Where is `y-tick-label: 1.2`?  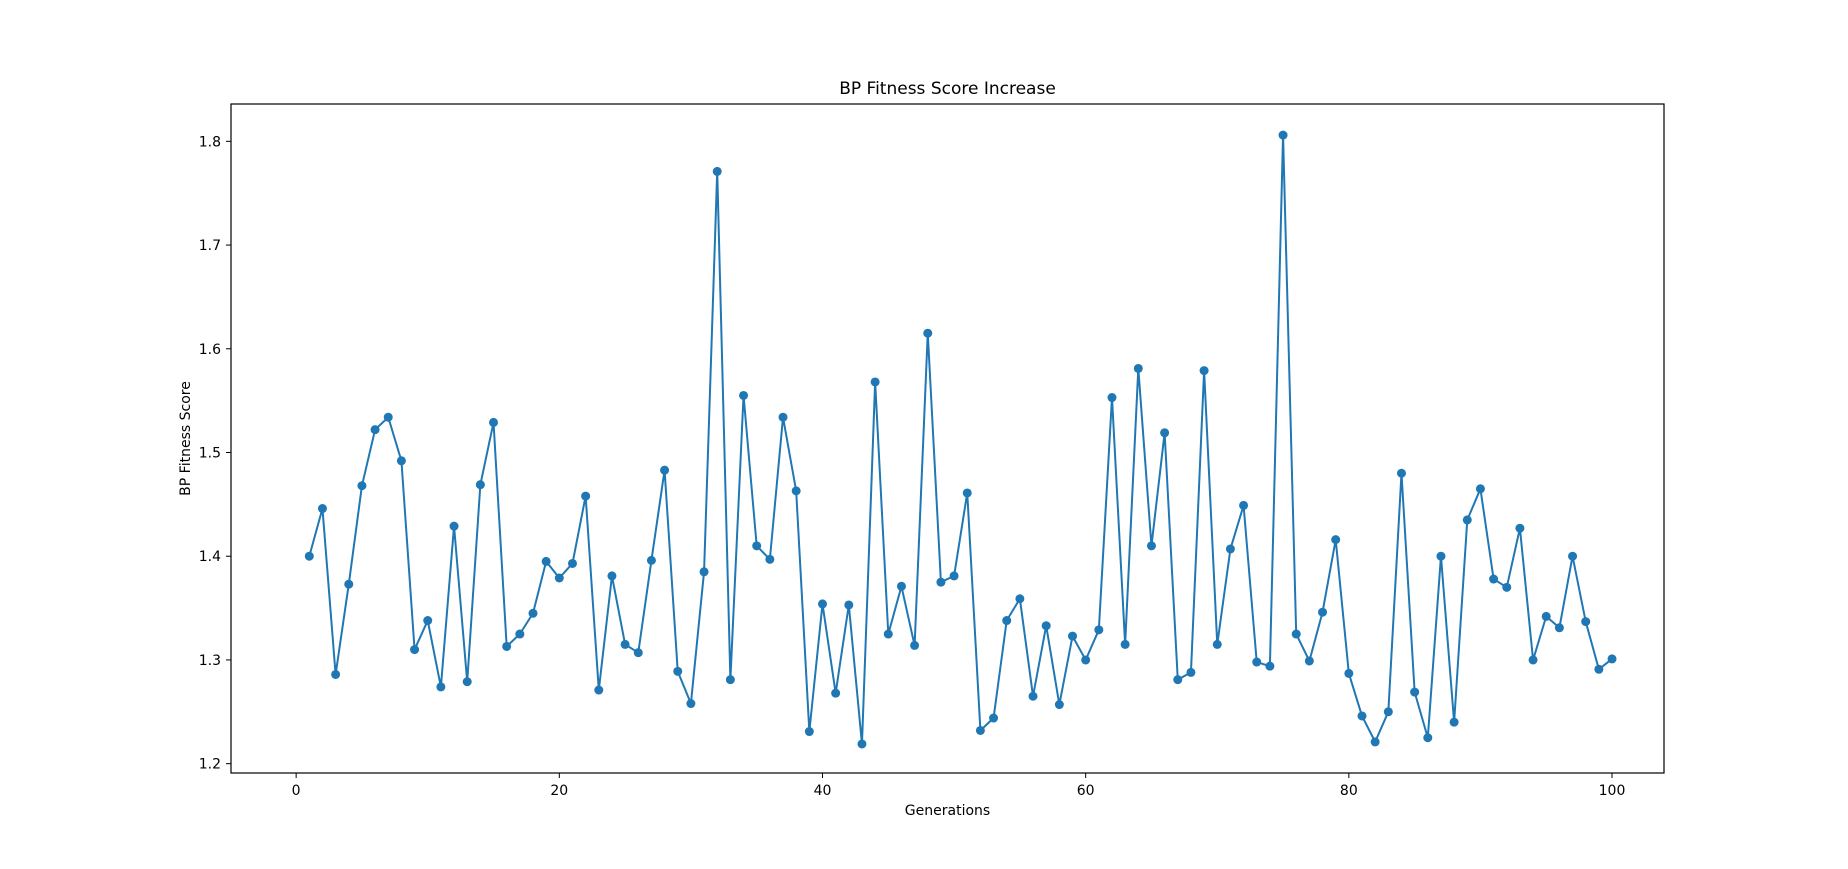 y-tick-label: 1.2 is located at coordinates (210, 765).